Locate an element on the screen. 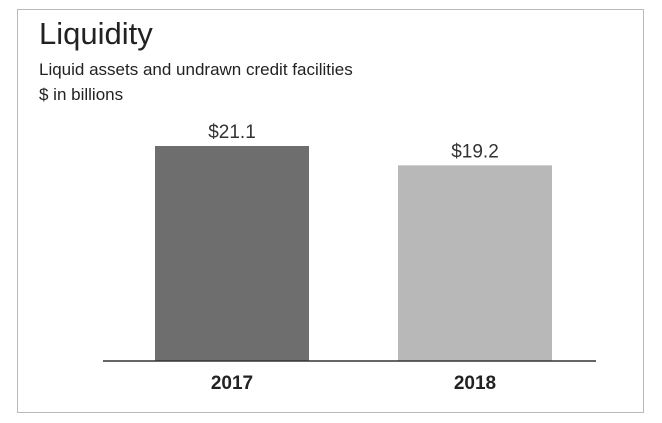  chart-title: Liquidity is located at coordinates (96, 33).